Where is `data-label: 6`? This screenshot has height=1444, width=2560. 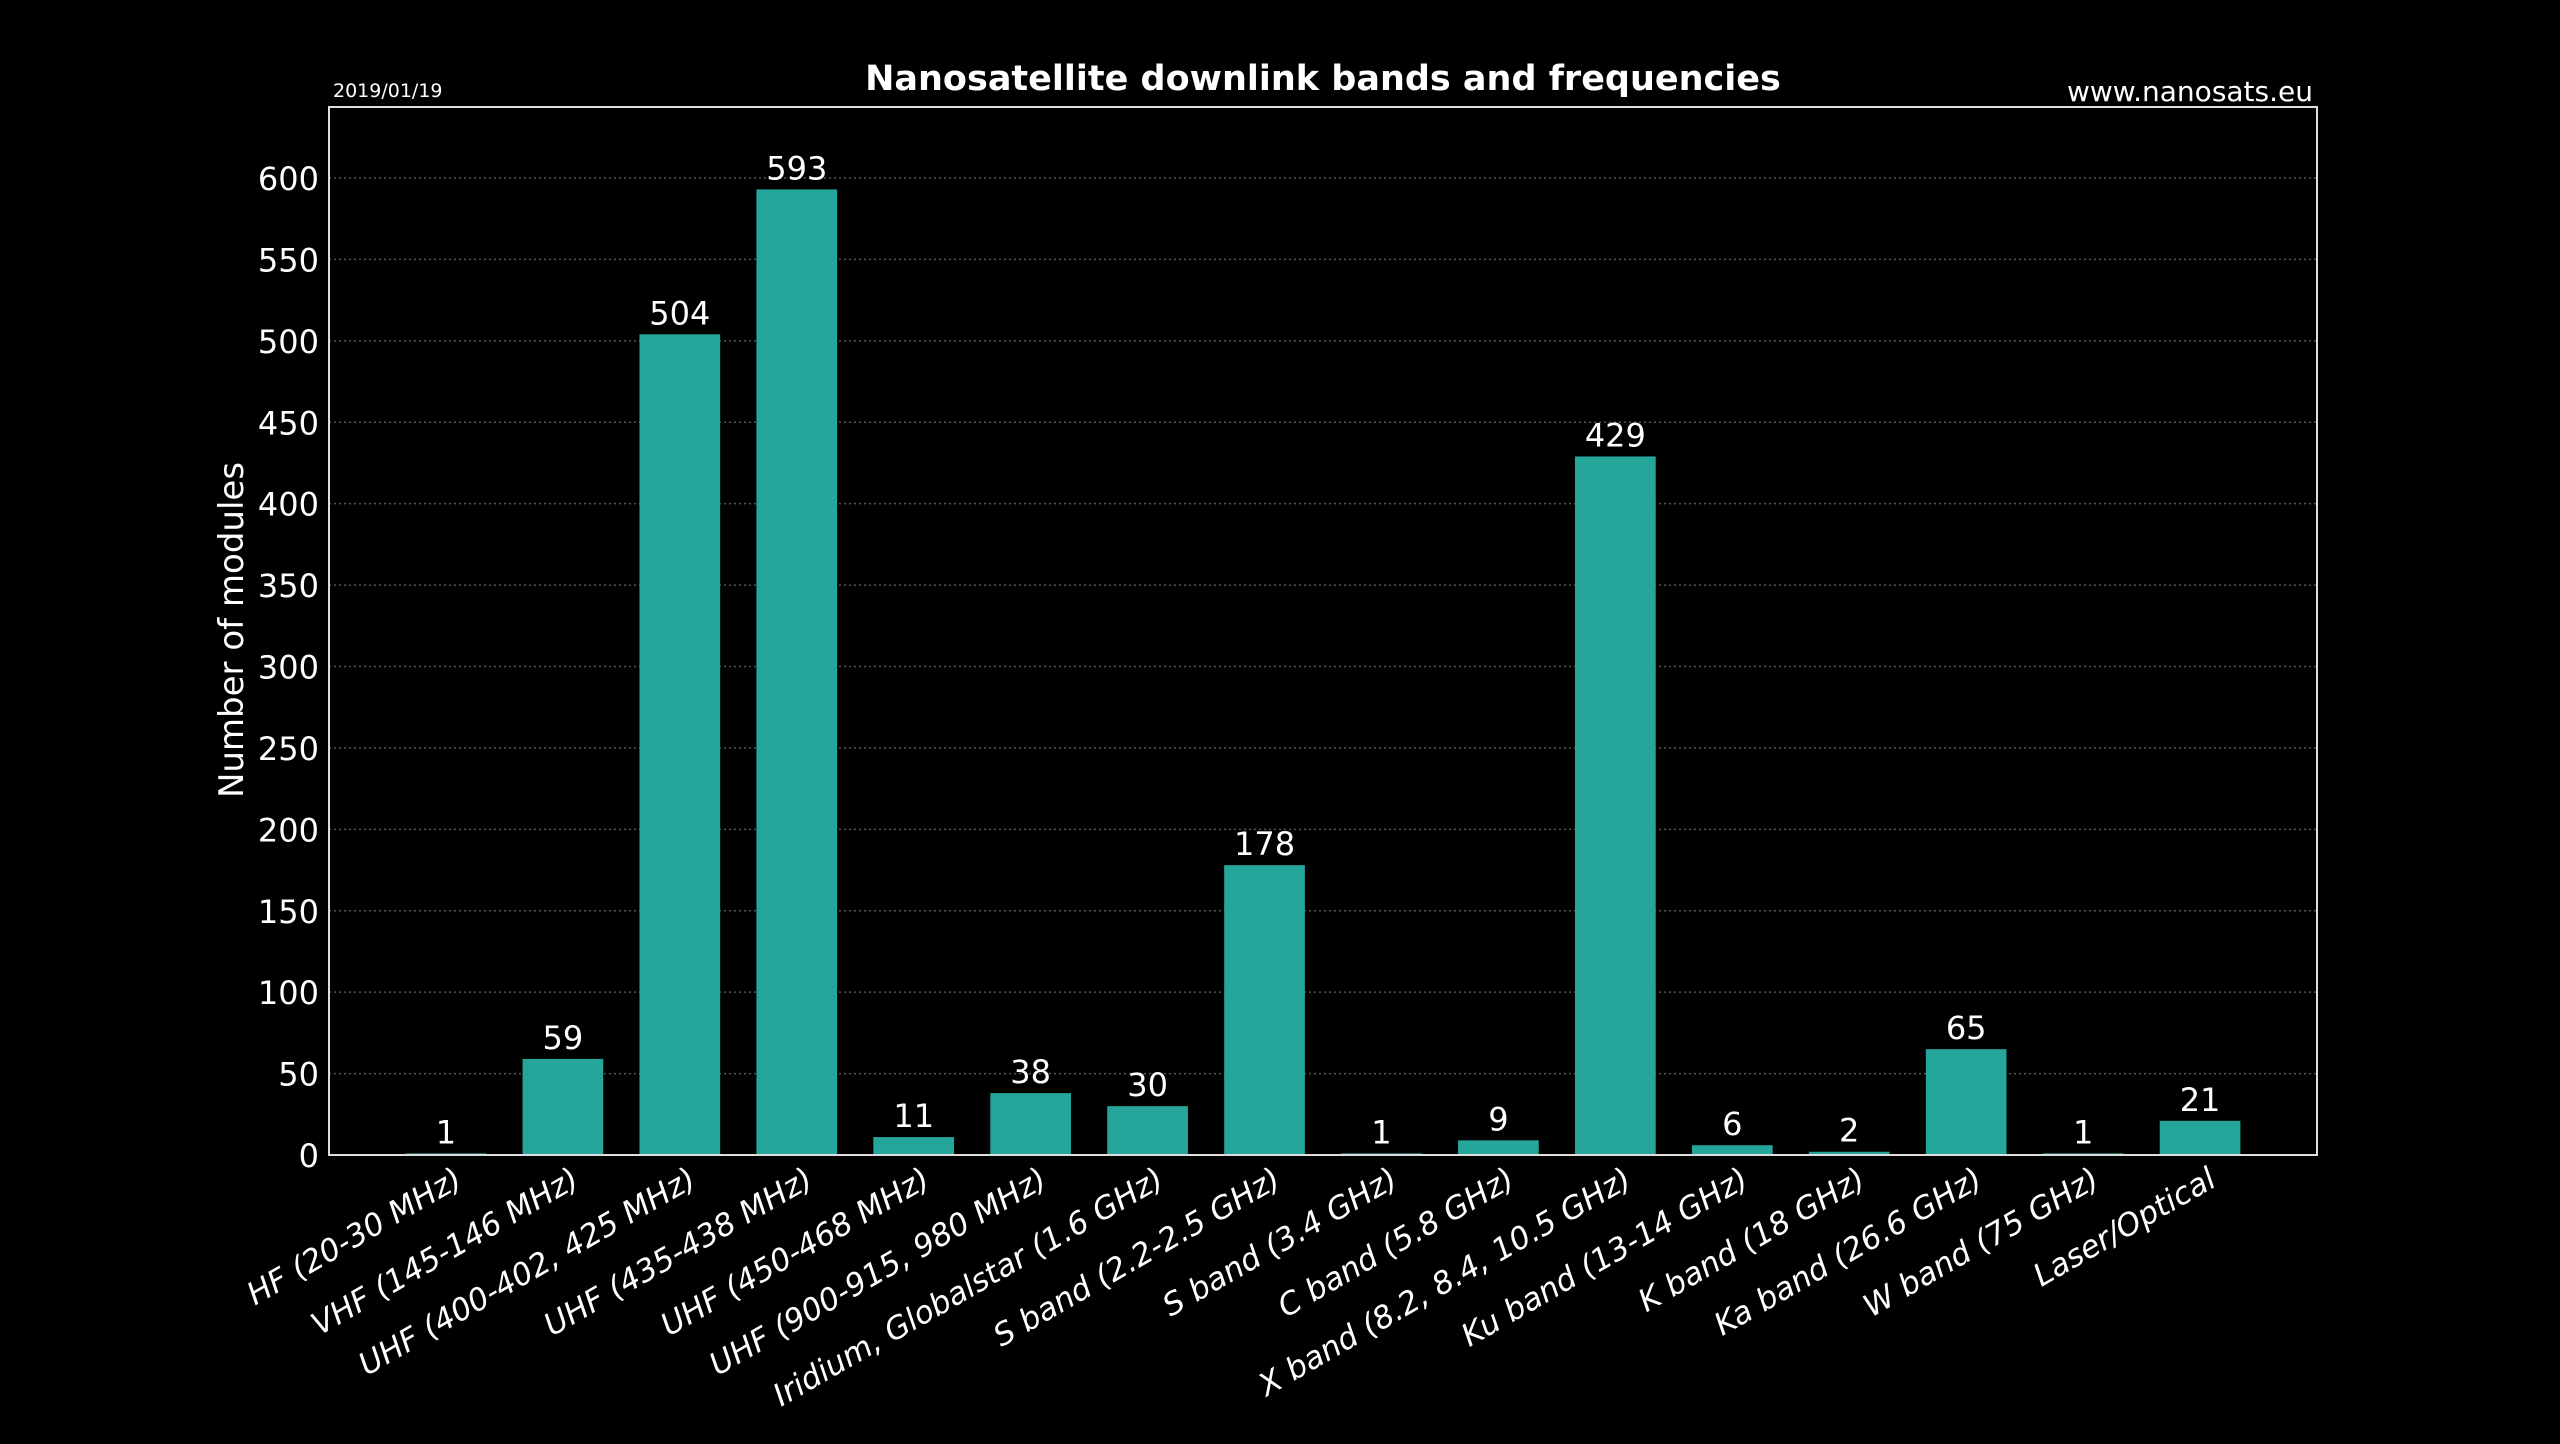
data-label: 6 is located at coordinates (1732, 1124).